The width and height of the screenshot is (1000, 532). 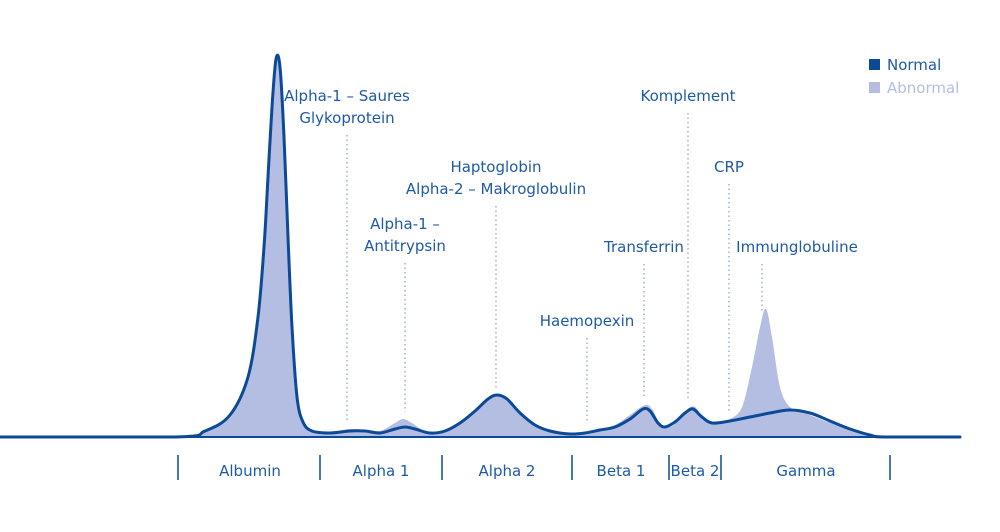 I want to click on annotation-label: Komplement, so click(x=687, y=96).